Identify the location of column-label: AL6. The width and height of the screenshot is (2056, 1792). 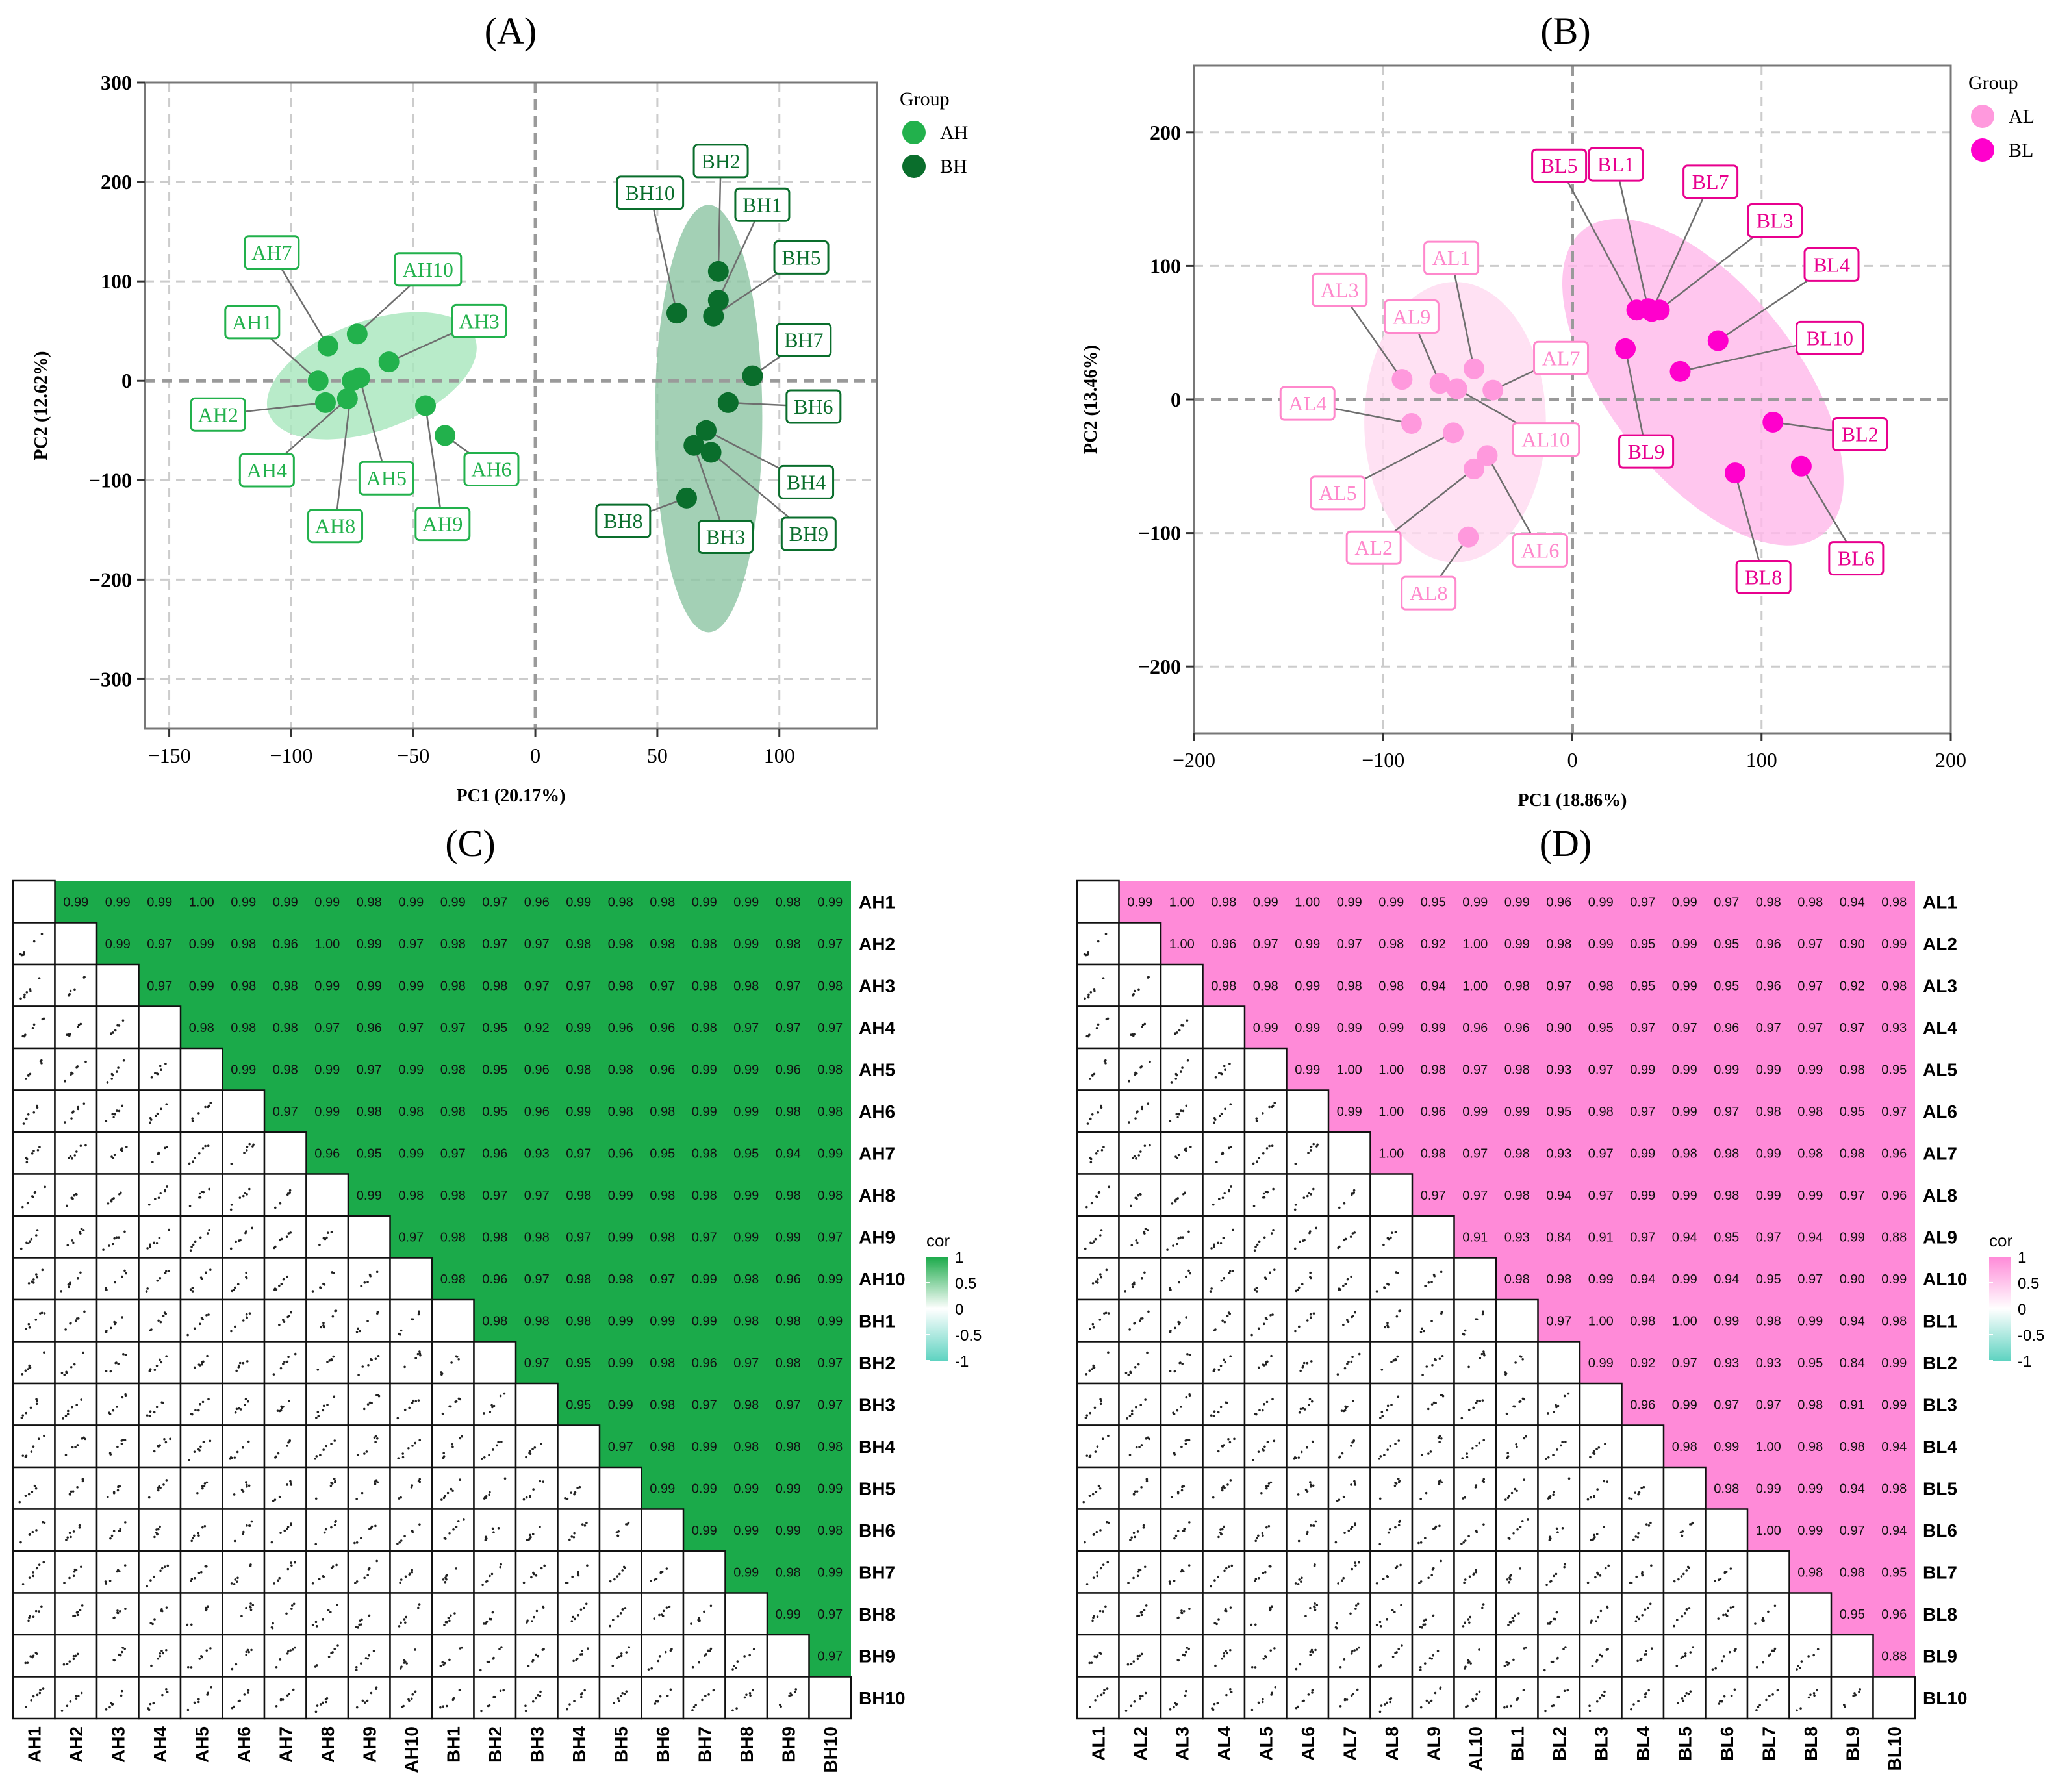
(1308, 1743).